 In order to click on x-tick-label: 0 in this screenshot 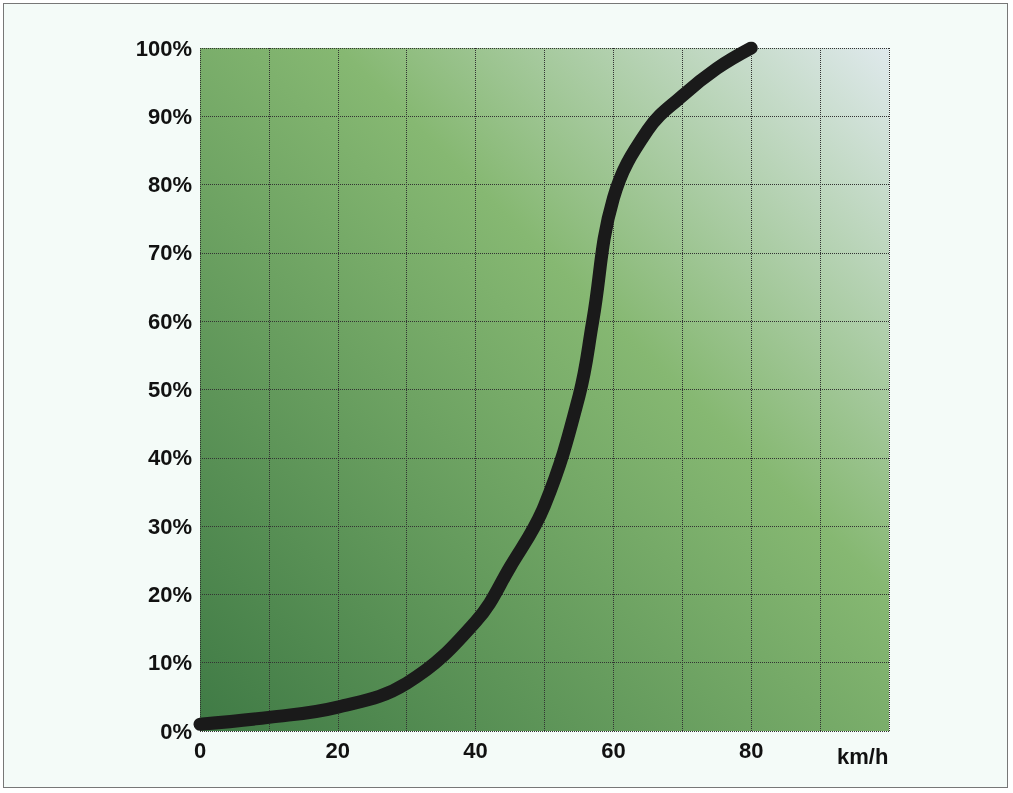, I will do `click(200, 750)`.